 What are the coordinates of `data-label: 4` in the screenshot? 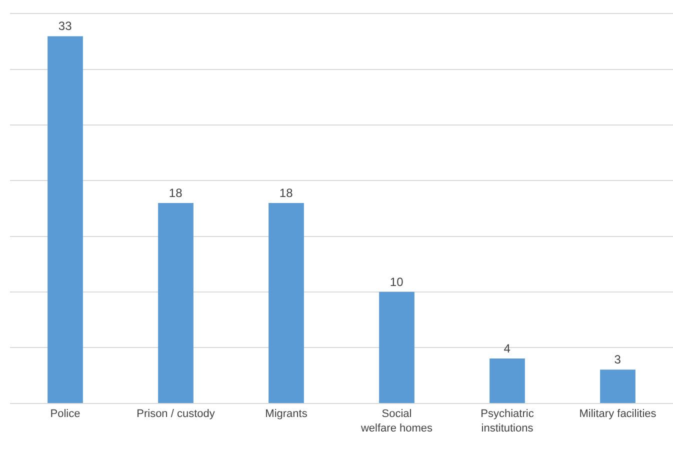 It's located at (507, 349).